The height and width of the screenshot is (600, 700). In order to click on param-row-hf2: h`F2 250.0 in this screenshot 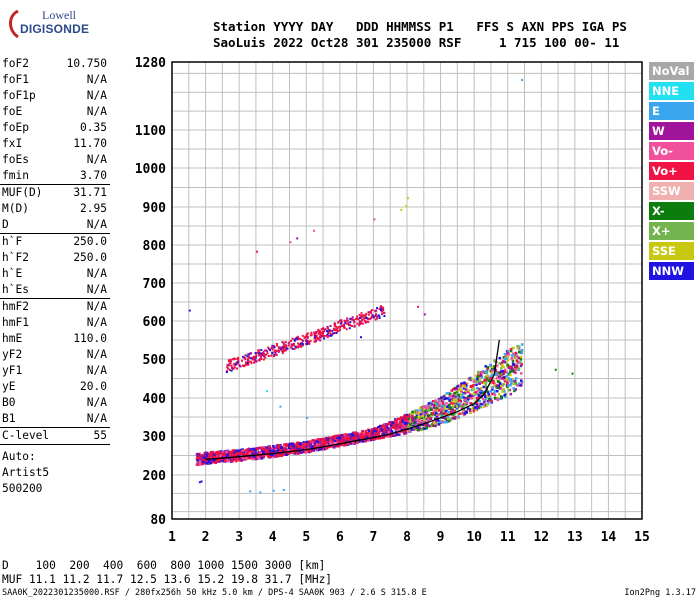, I will do `click(55, 258)`.